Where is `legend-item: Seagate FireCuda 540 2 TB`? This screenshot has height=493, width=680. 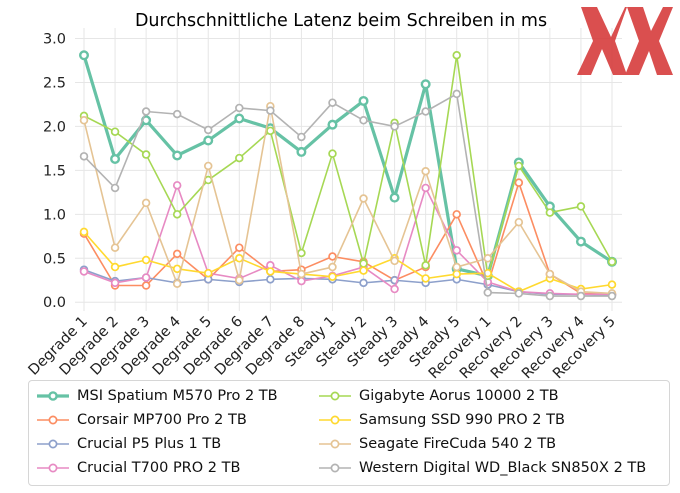
legend-item: Seagate FireCuda 540 2 TB is located at coordinates (437, 444).